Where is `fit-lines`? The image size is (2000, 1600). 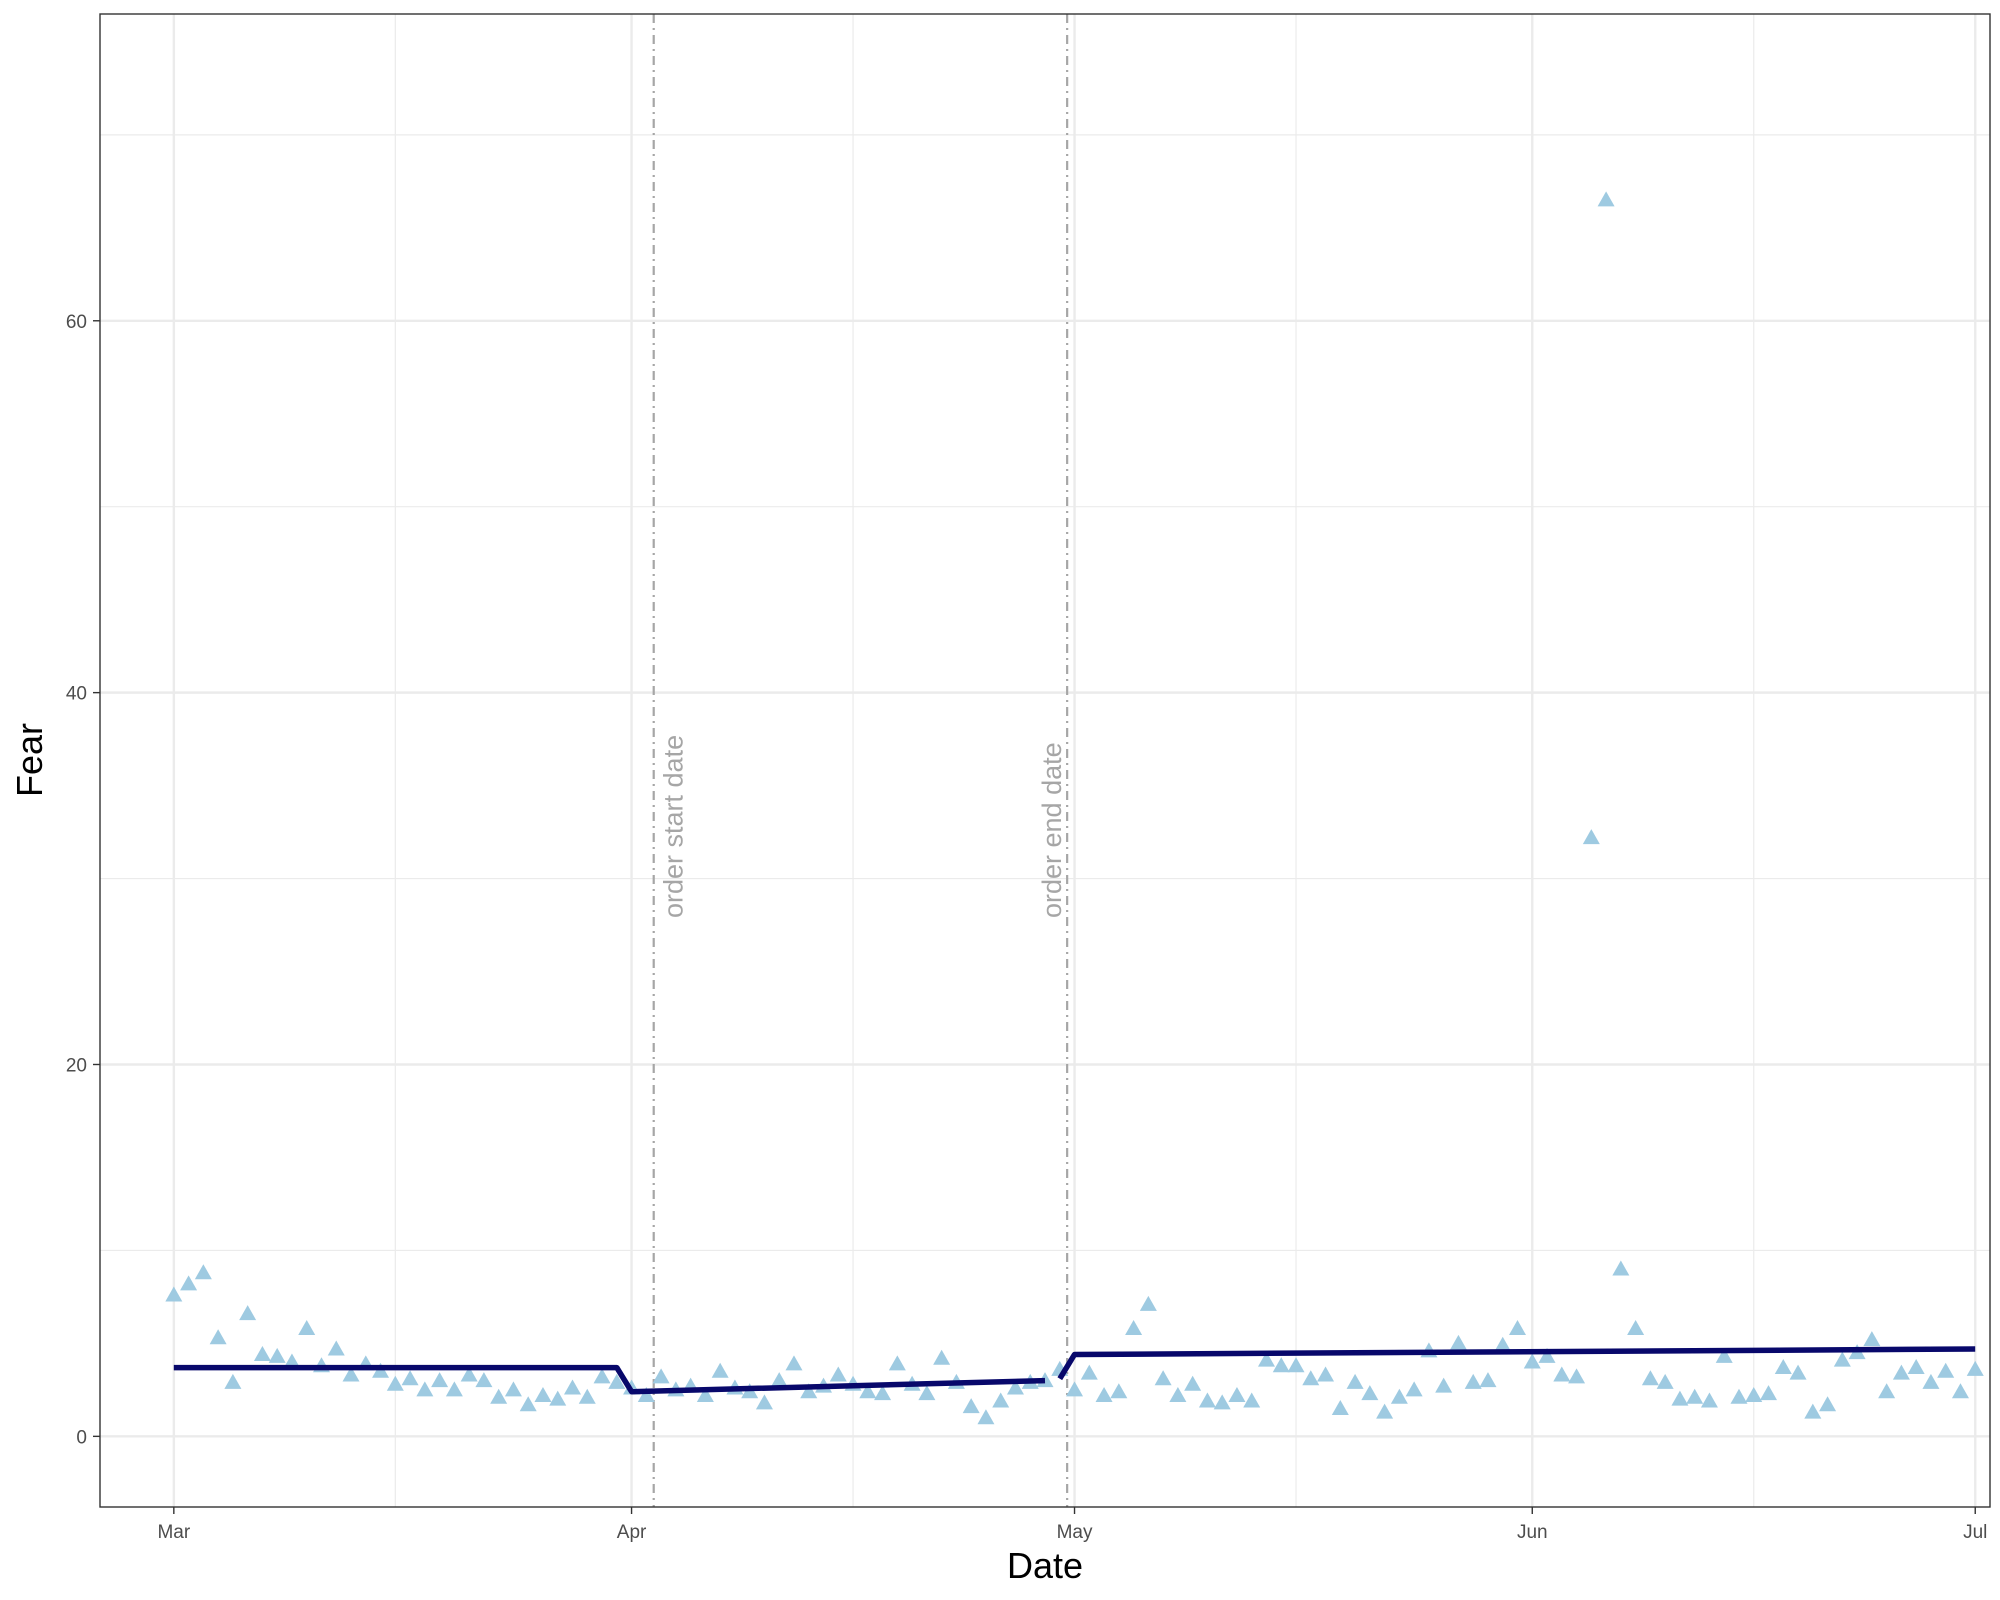 fit-lines is located at coordinates (1074, 1370).